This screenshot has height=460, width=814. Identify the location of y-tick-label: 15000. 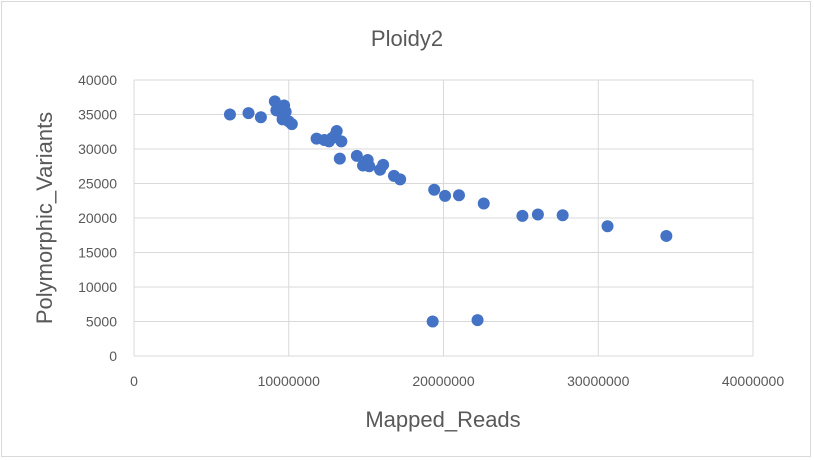
(97, 253).